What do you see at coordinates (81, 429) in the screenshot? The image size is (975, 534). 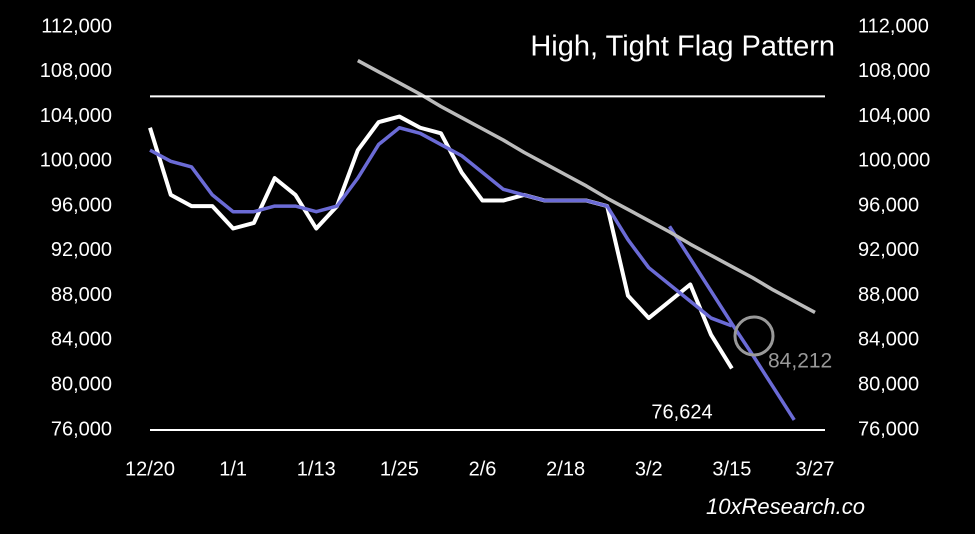 I see `y-tick-label: 76,000` at bounding box center [81, 429].